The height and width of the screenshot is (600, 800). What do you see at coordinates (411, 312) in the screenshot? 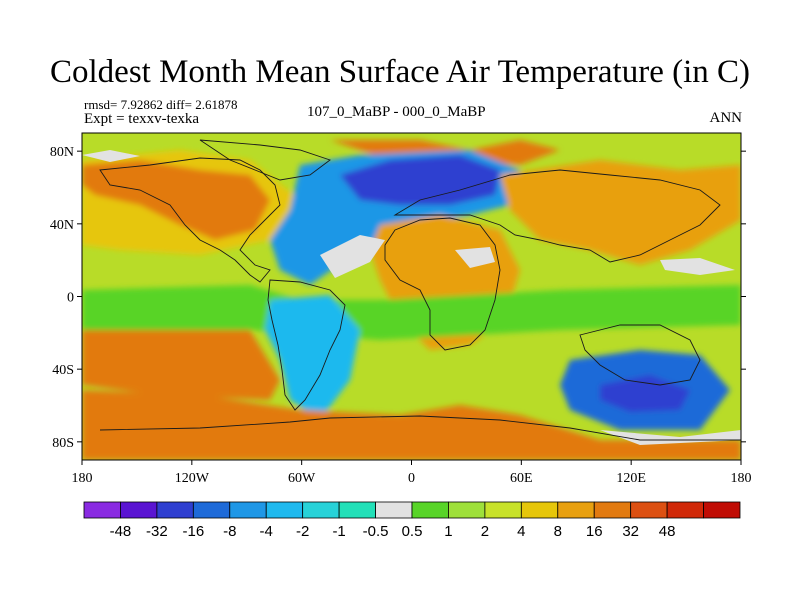
I see `tropical-region` at bounding box center [411, 312].